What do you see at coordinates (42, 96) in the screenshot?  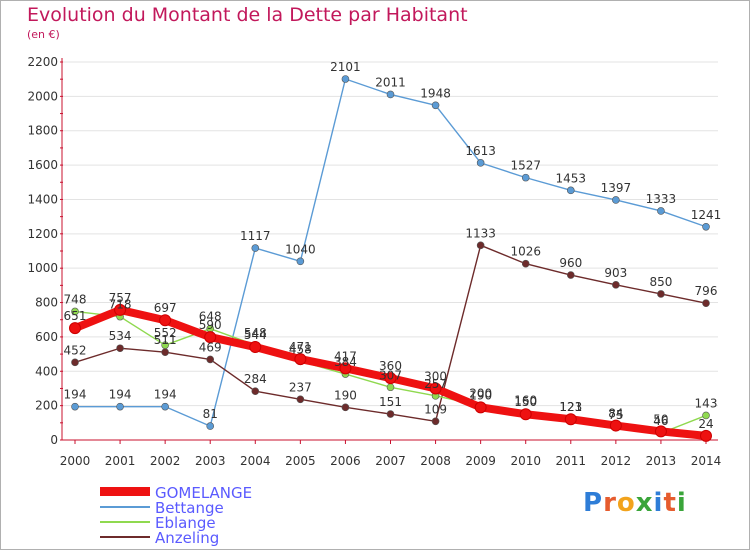 I see `y-tick-label: 2000` at bounding box center [42, 96].